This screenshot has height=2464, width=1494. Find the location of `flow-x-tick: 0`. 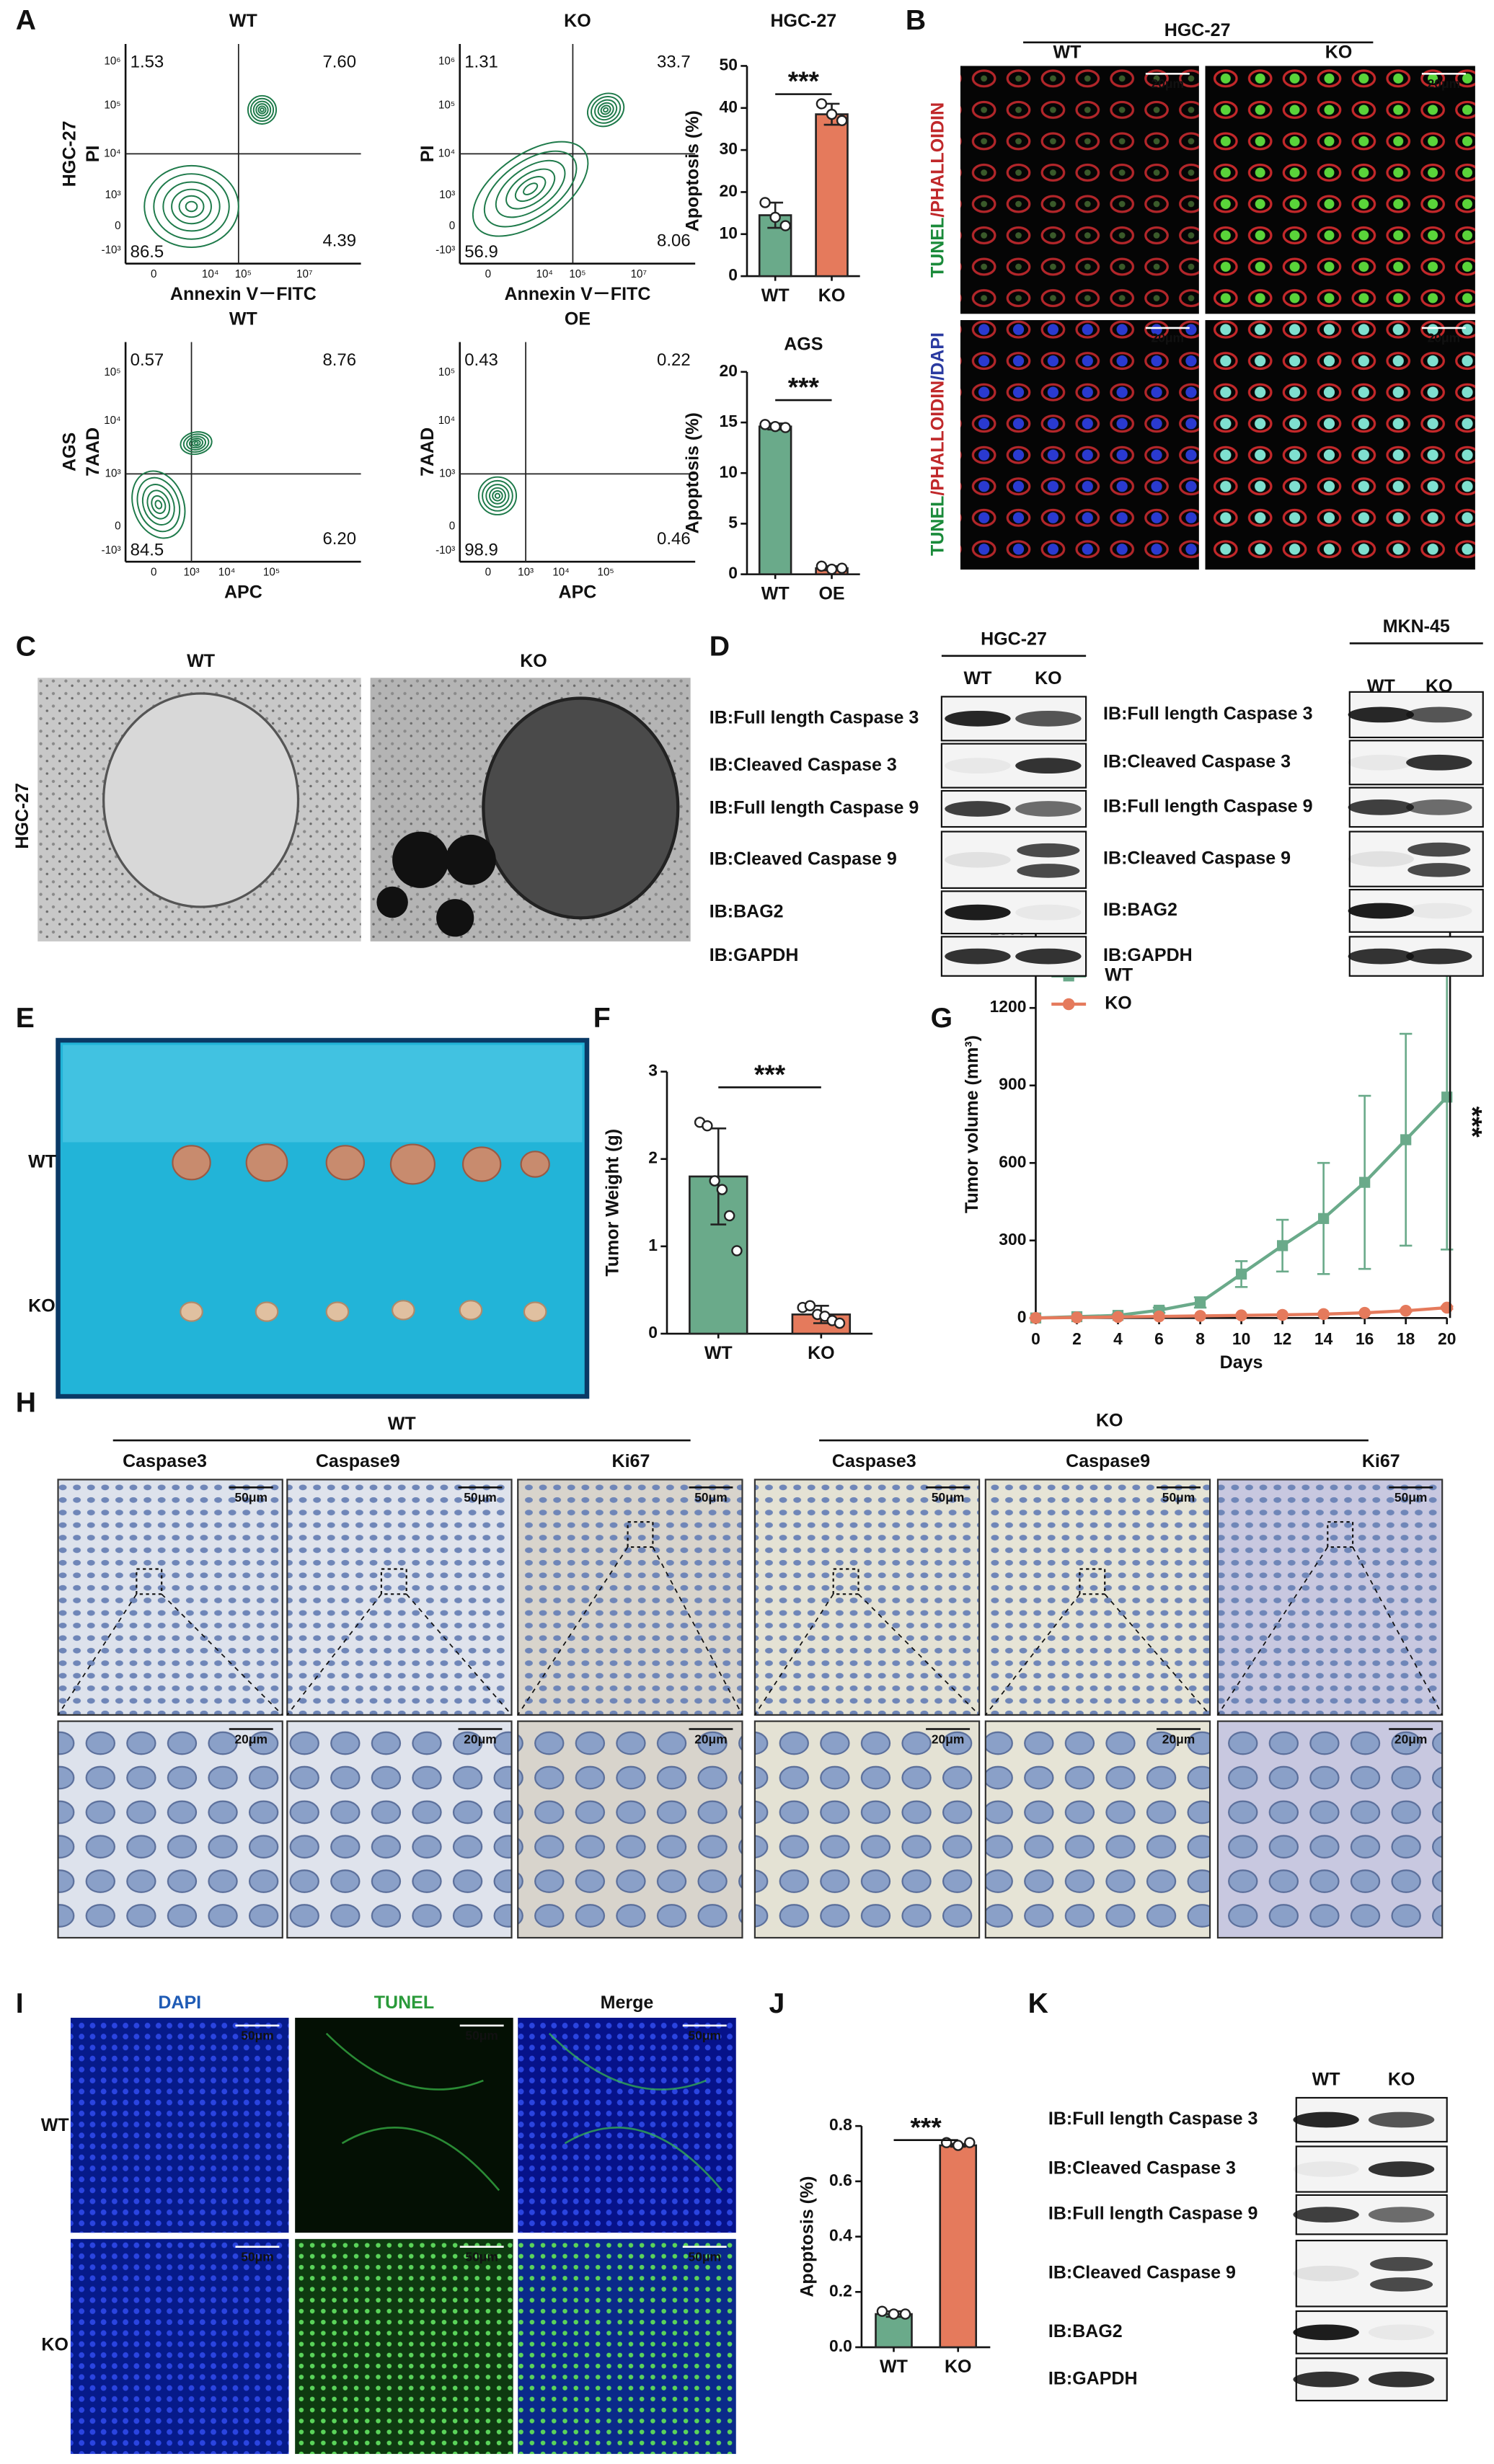

flow-x-tick: 0 is located at coordinates (153, 274).